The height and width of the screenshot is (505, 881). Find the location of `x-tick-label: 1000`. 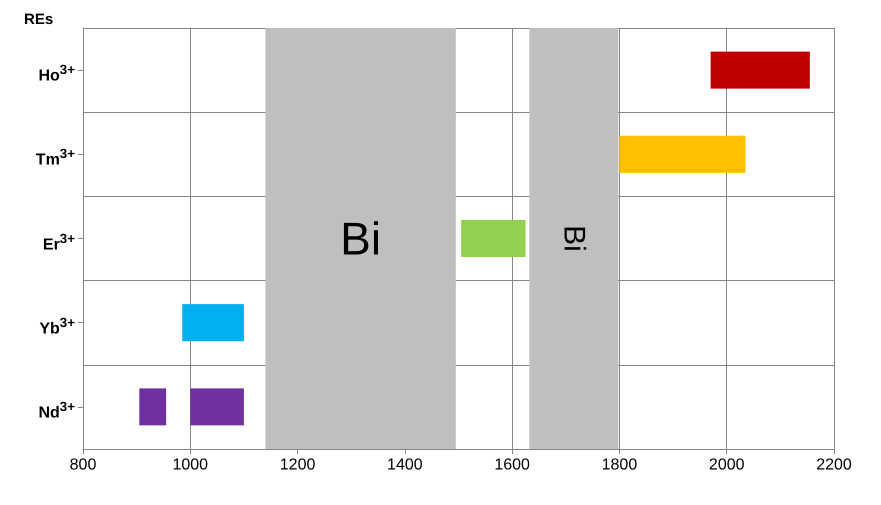

x-tick-label: 1000 is located at coordinates (190, 465).